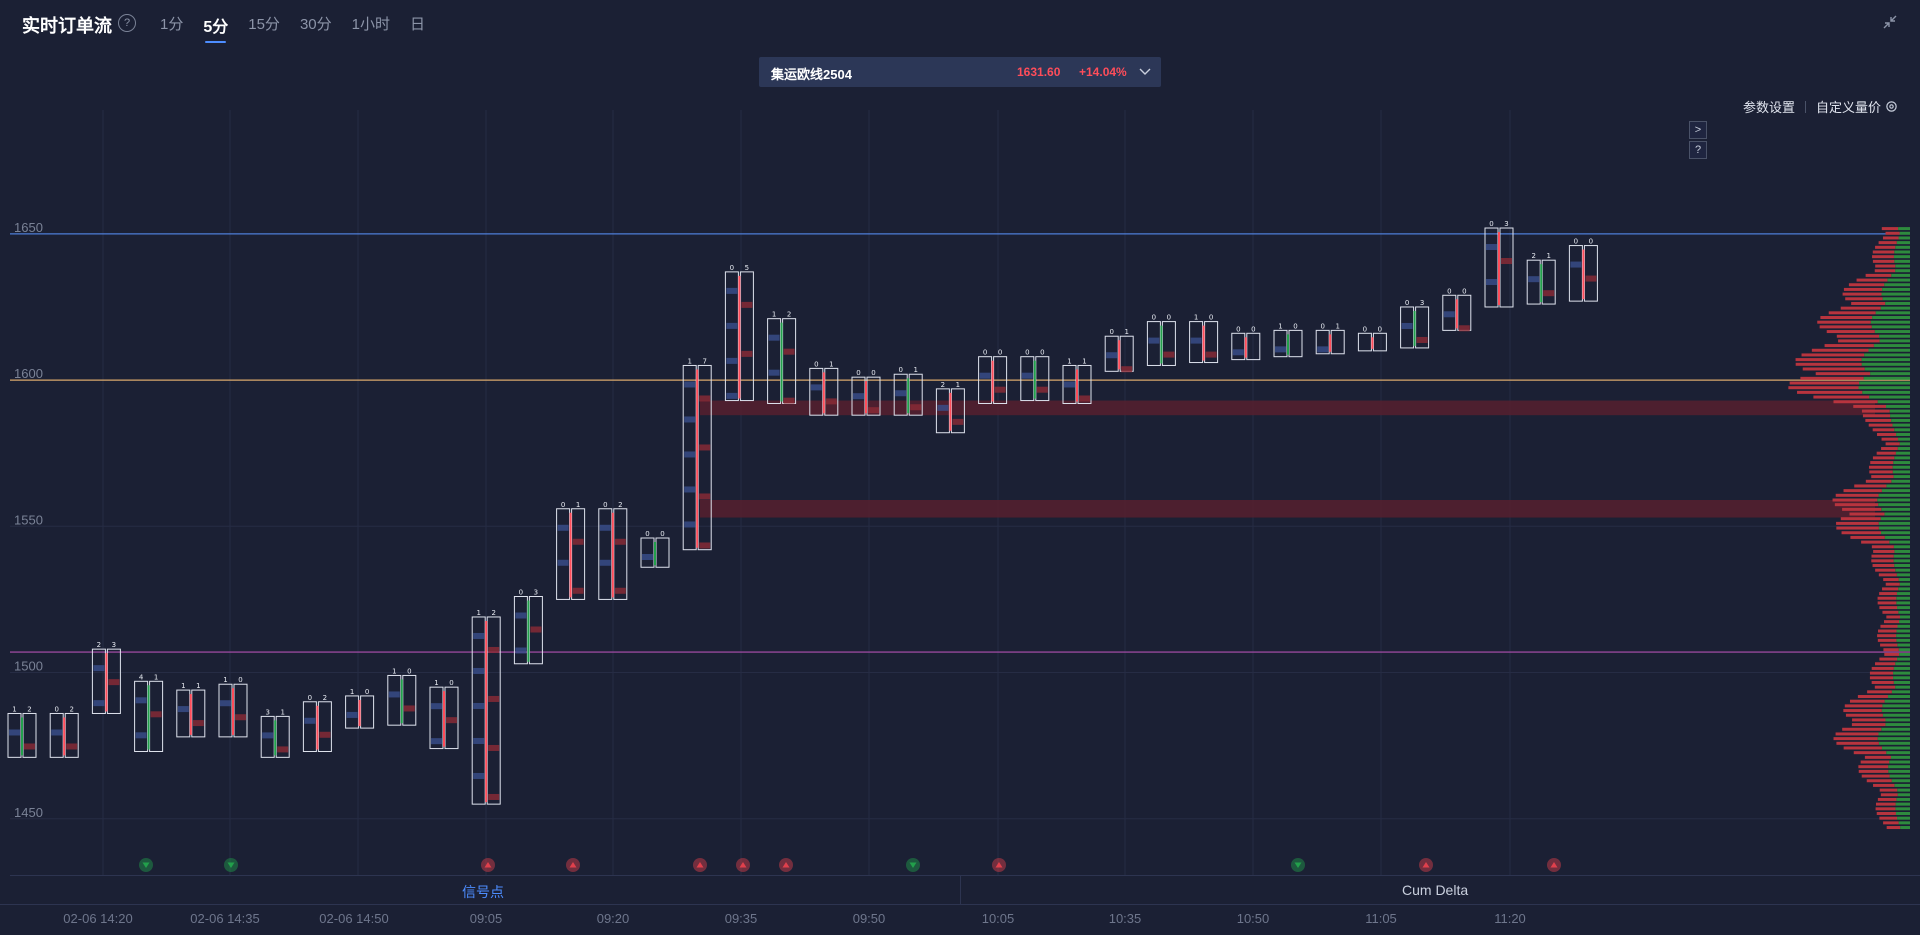 This screenshot has height=935, width=1920. Describe the element at coordinates (127, 23) in the screenshot. I see `help-icon: ?` at that location.